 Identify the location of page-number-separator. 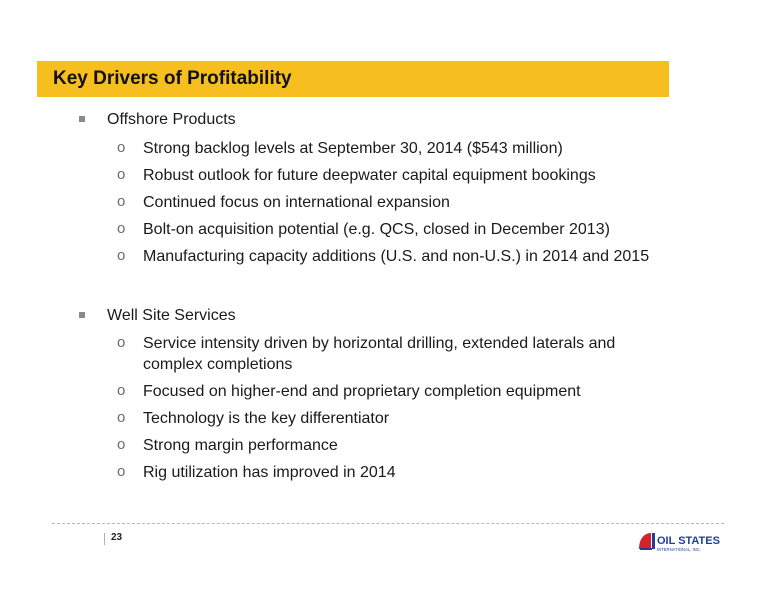
(104, 539).